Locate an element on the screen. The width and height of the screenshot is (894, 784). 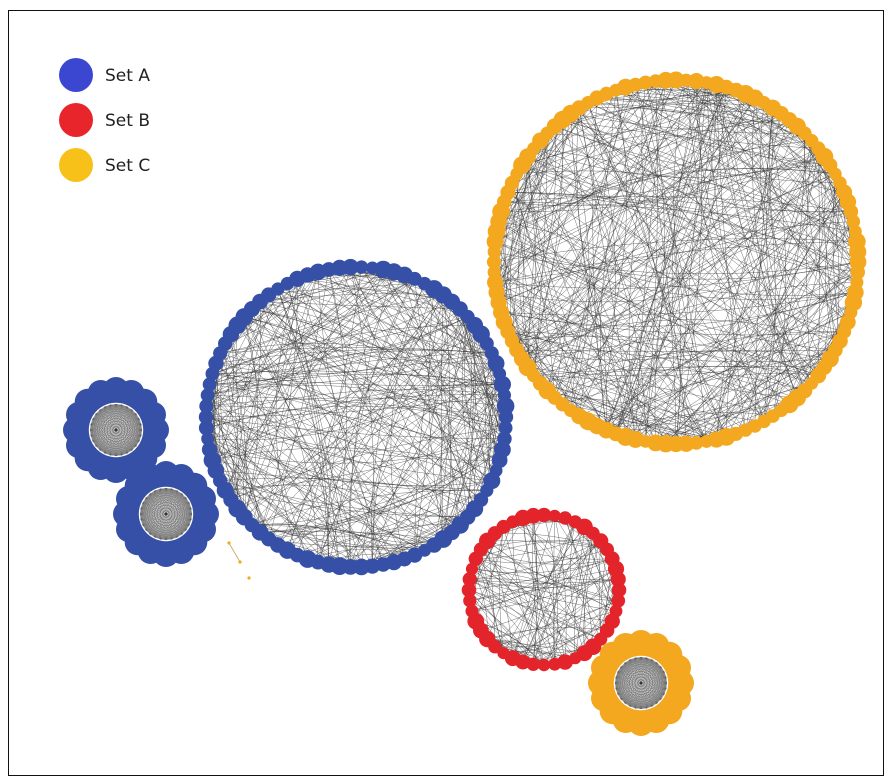
set-b-ring is located at coordinates (544, 589).